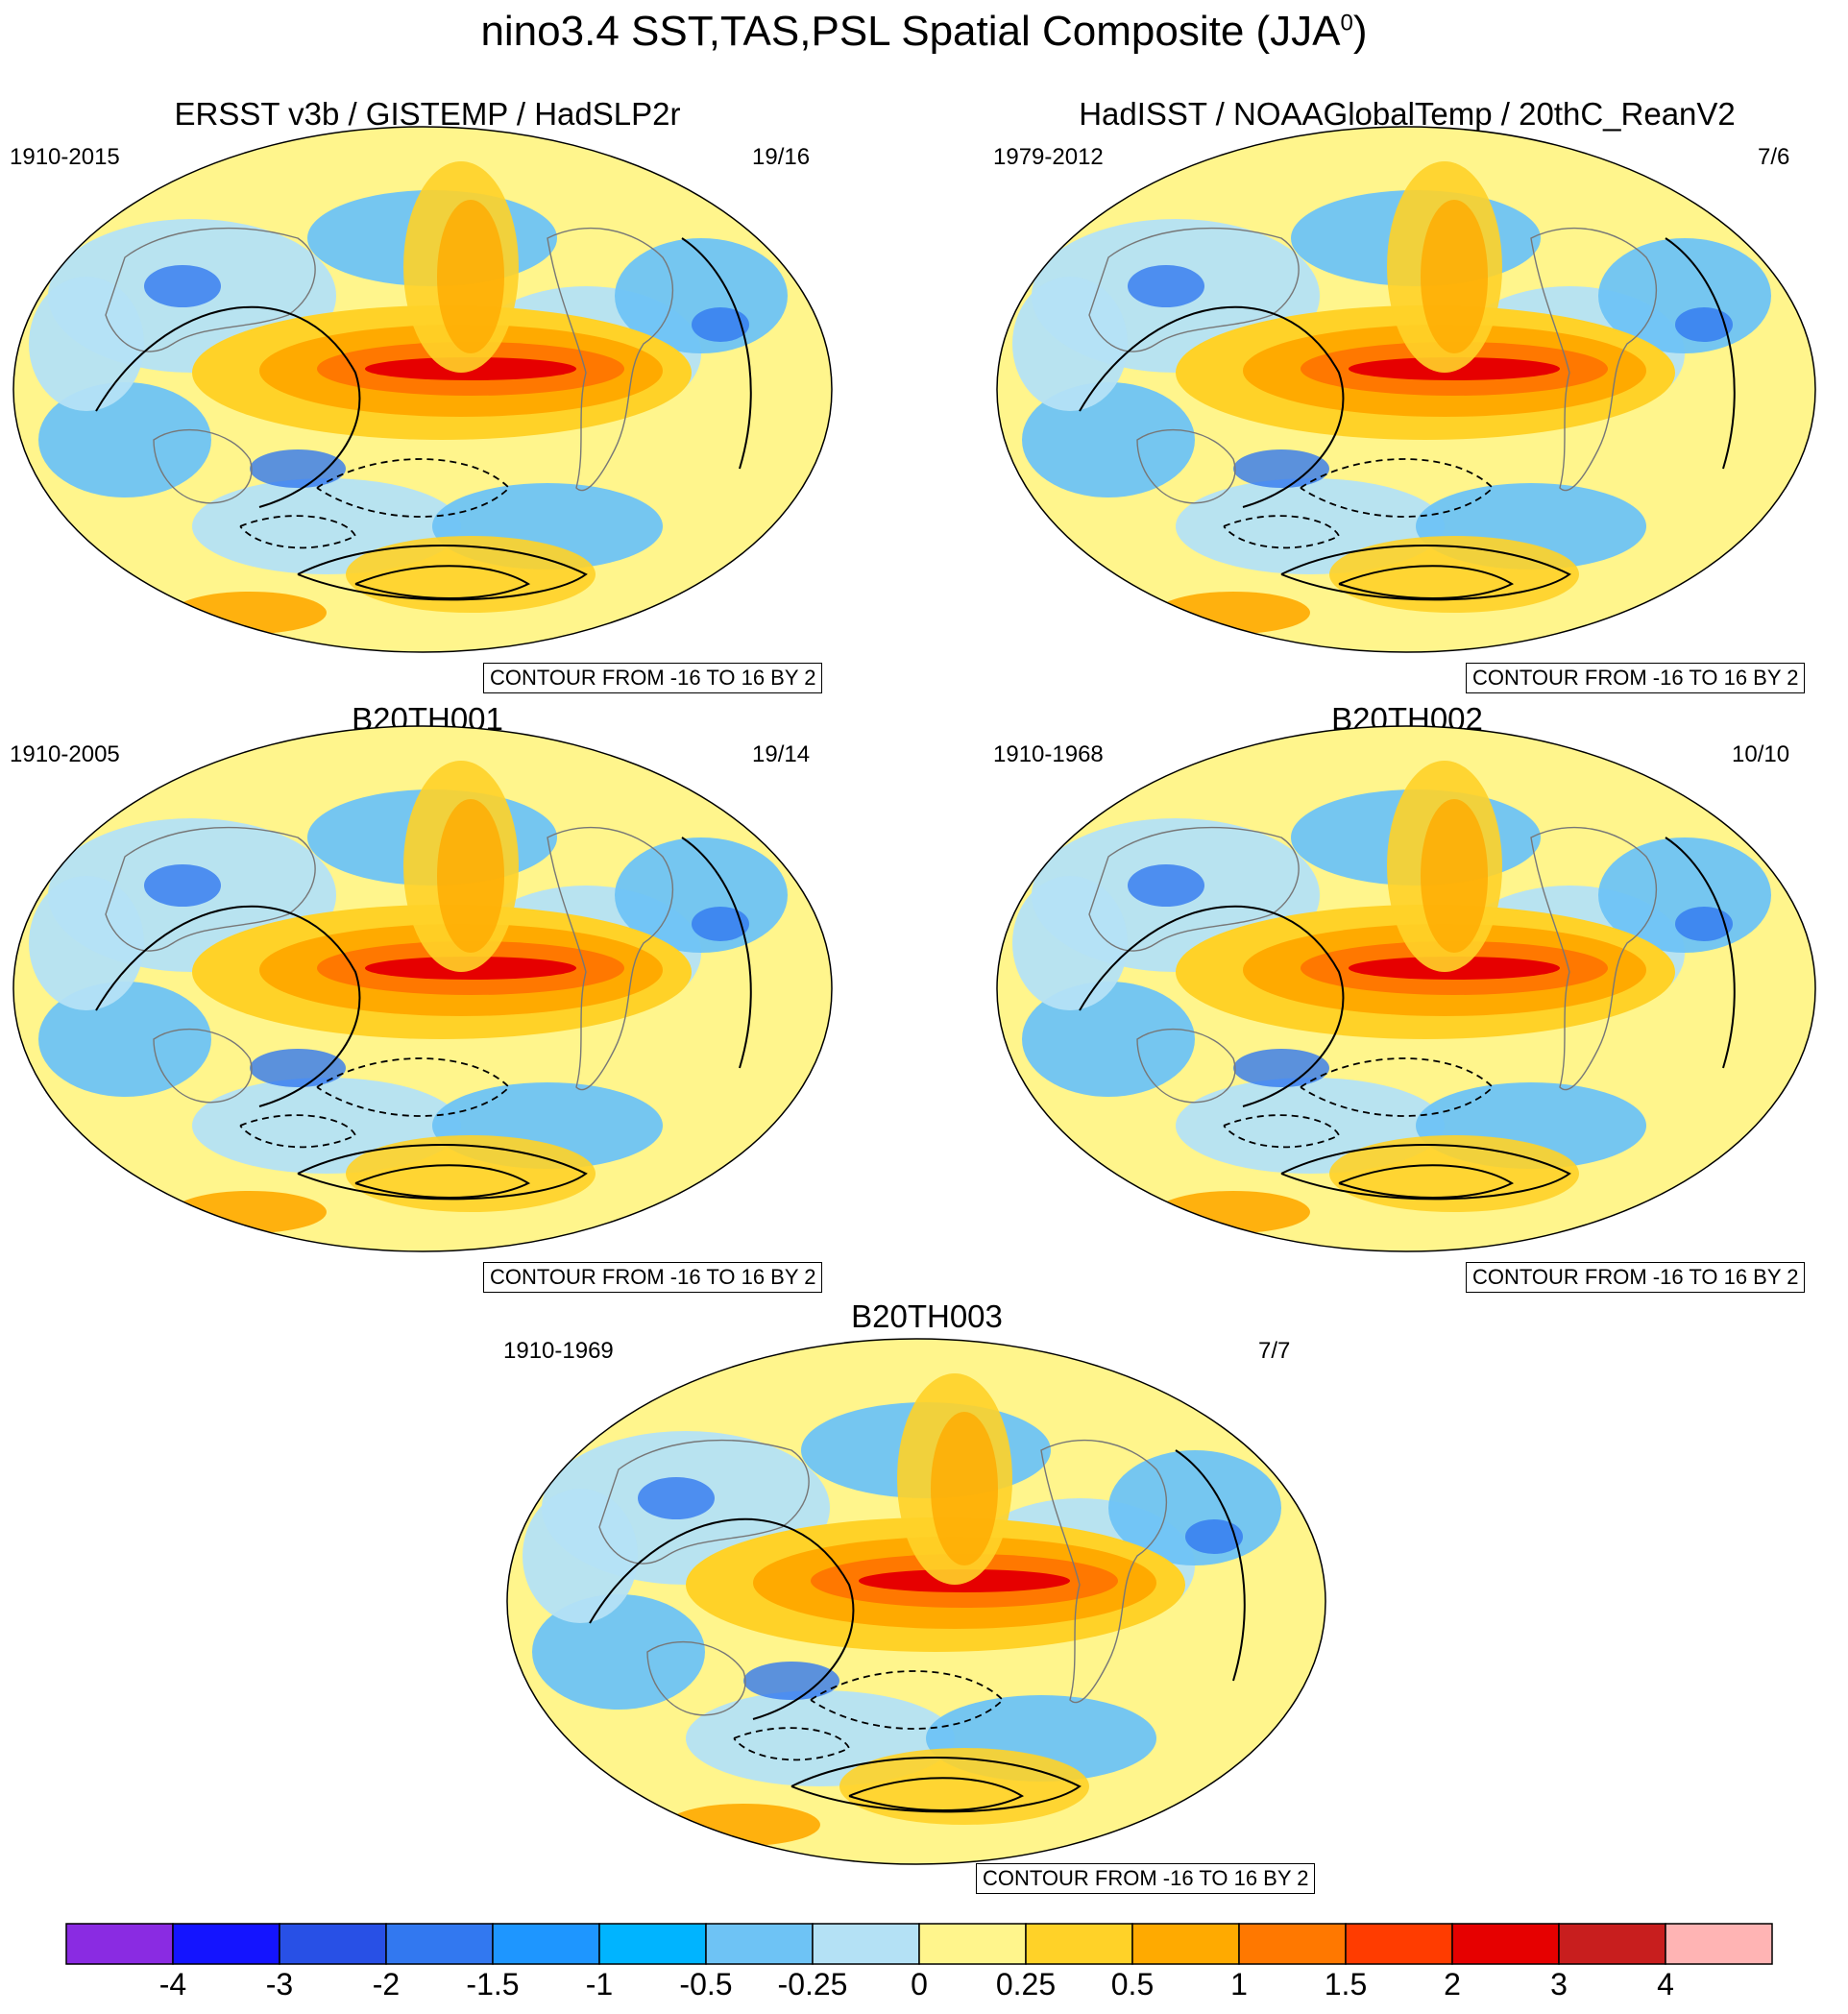 This screenshot has height=2014, width=1848. I want to click on panel-3-count: 19/14, so click(782, 754).